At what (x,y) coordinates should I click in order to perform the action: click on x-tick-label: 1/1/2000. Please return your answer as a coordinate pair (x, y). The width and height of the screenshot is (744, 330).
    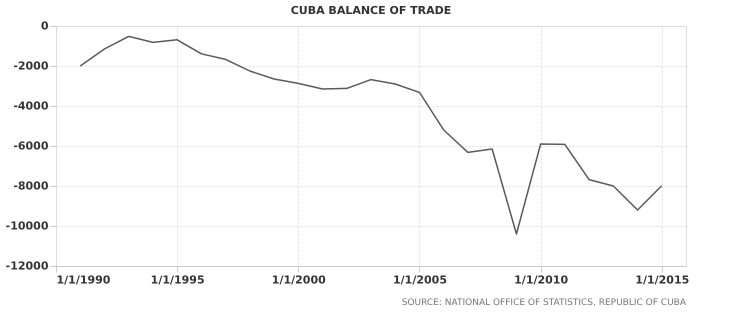
    Looking at the image, I should click on (299, 280).